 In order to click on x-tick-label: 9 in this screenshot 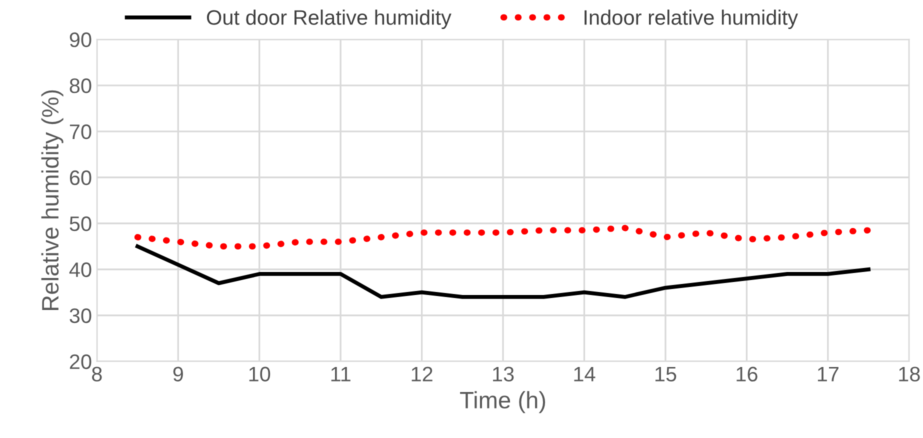, I will do `click(178, 374)`.